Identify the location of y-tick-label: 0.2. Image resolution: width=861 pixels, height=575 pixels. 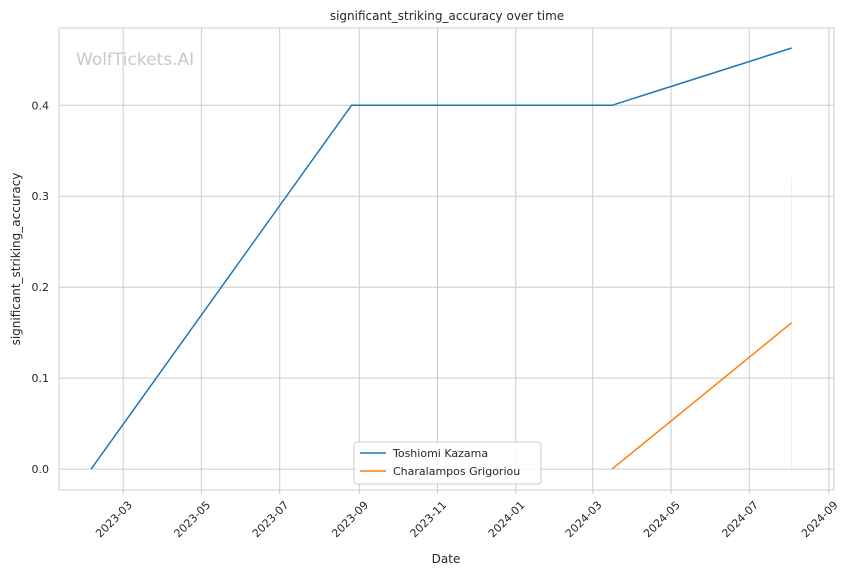
(41, 287).